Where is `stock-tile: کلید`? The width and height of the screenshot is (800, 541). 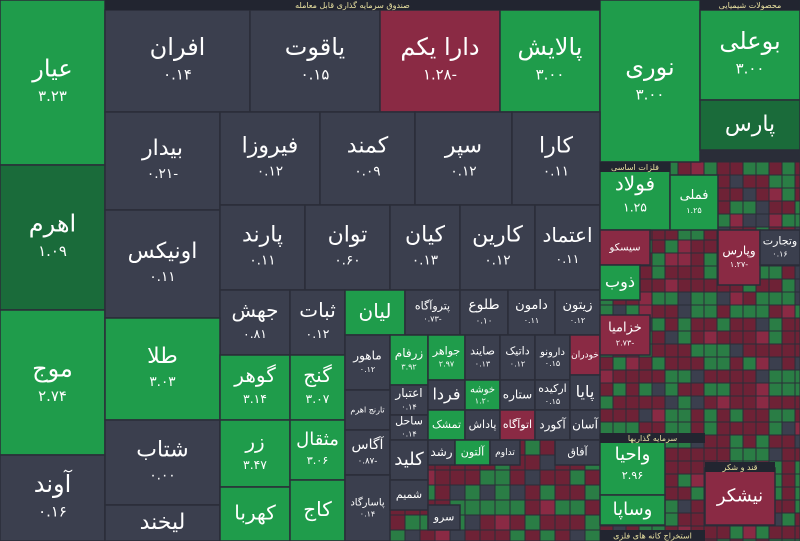 stock-tile: کلید is located at coordinates (409, 460).